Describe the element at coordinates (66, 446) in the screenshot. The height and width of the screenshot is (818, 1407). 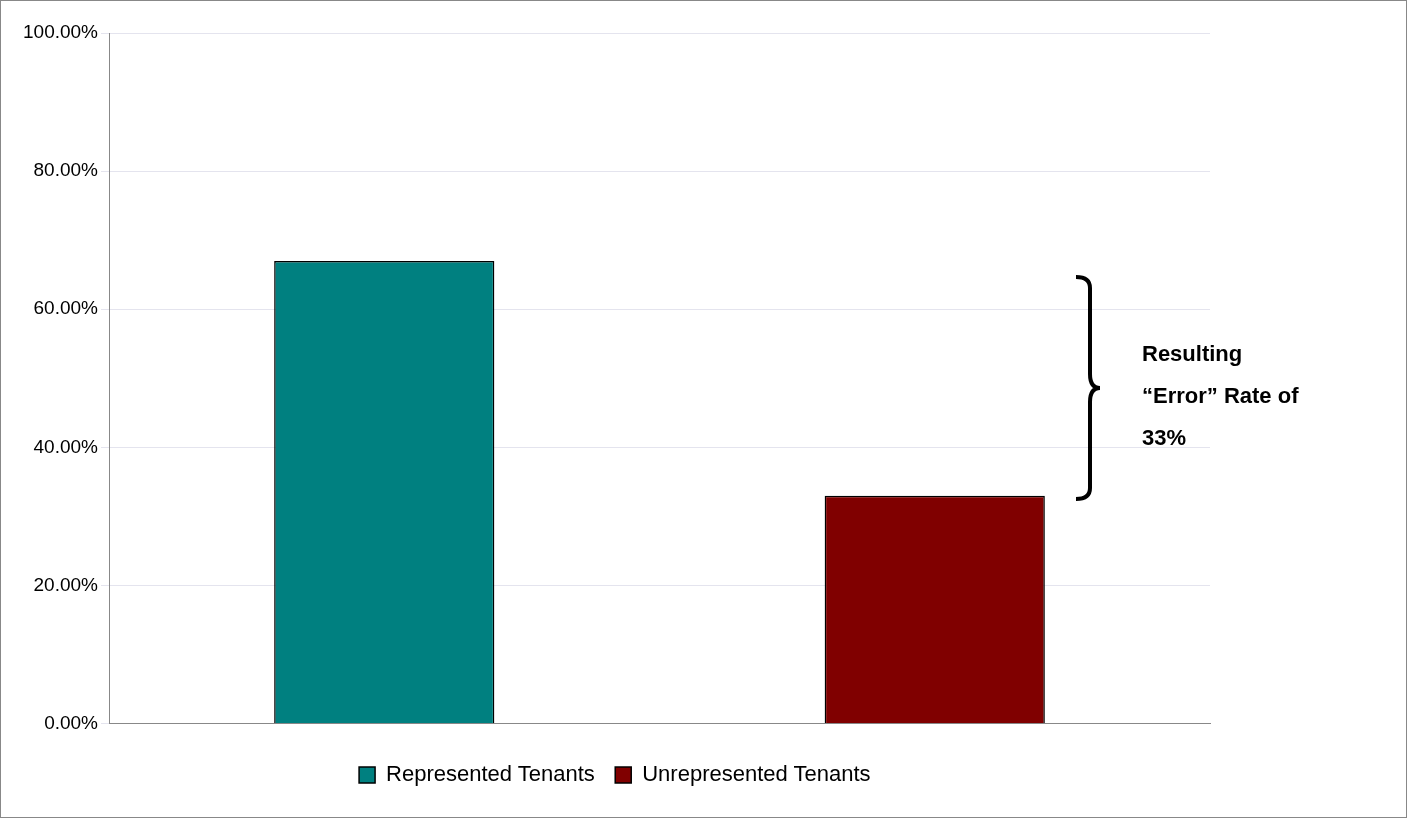
I see `y-tick-label: 40.00%` at that location.